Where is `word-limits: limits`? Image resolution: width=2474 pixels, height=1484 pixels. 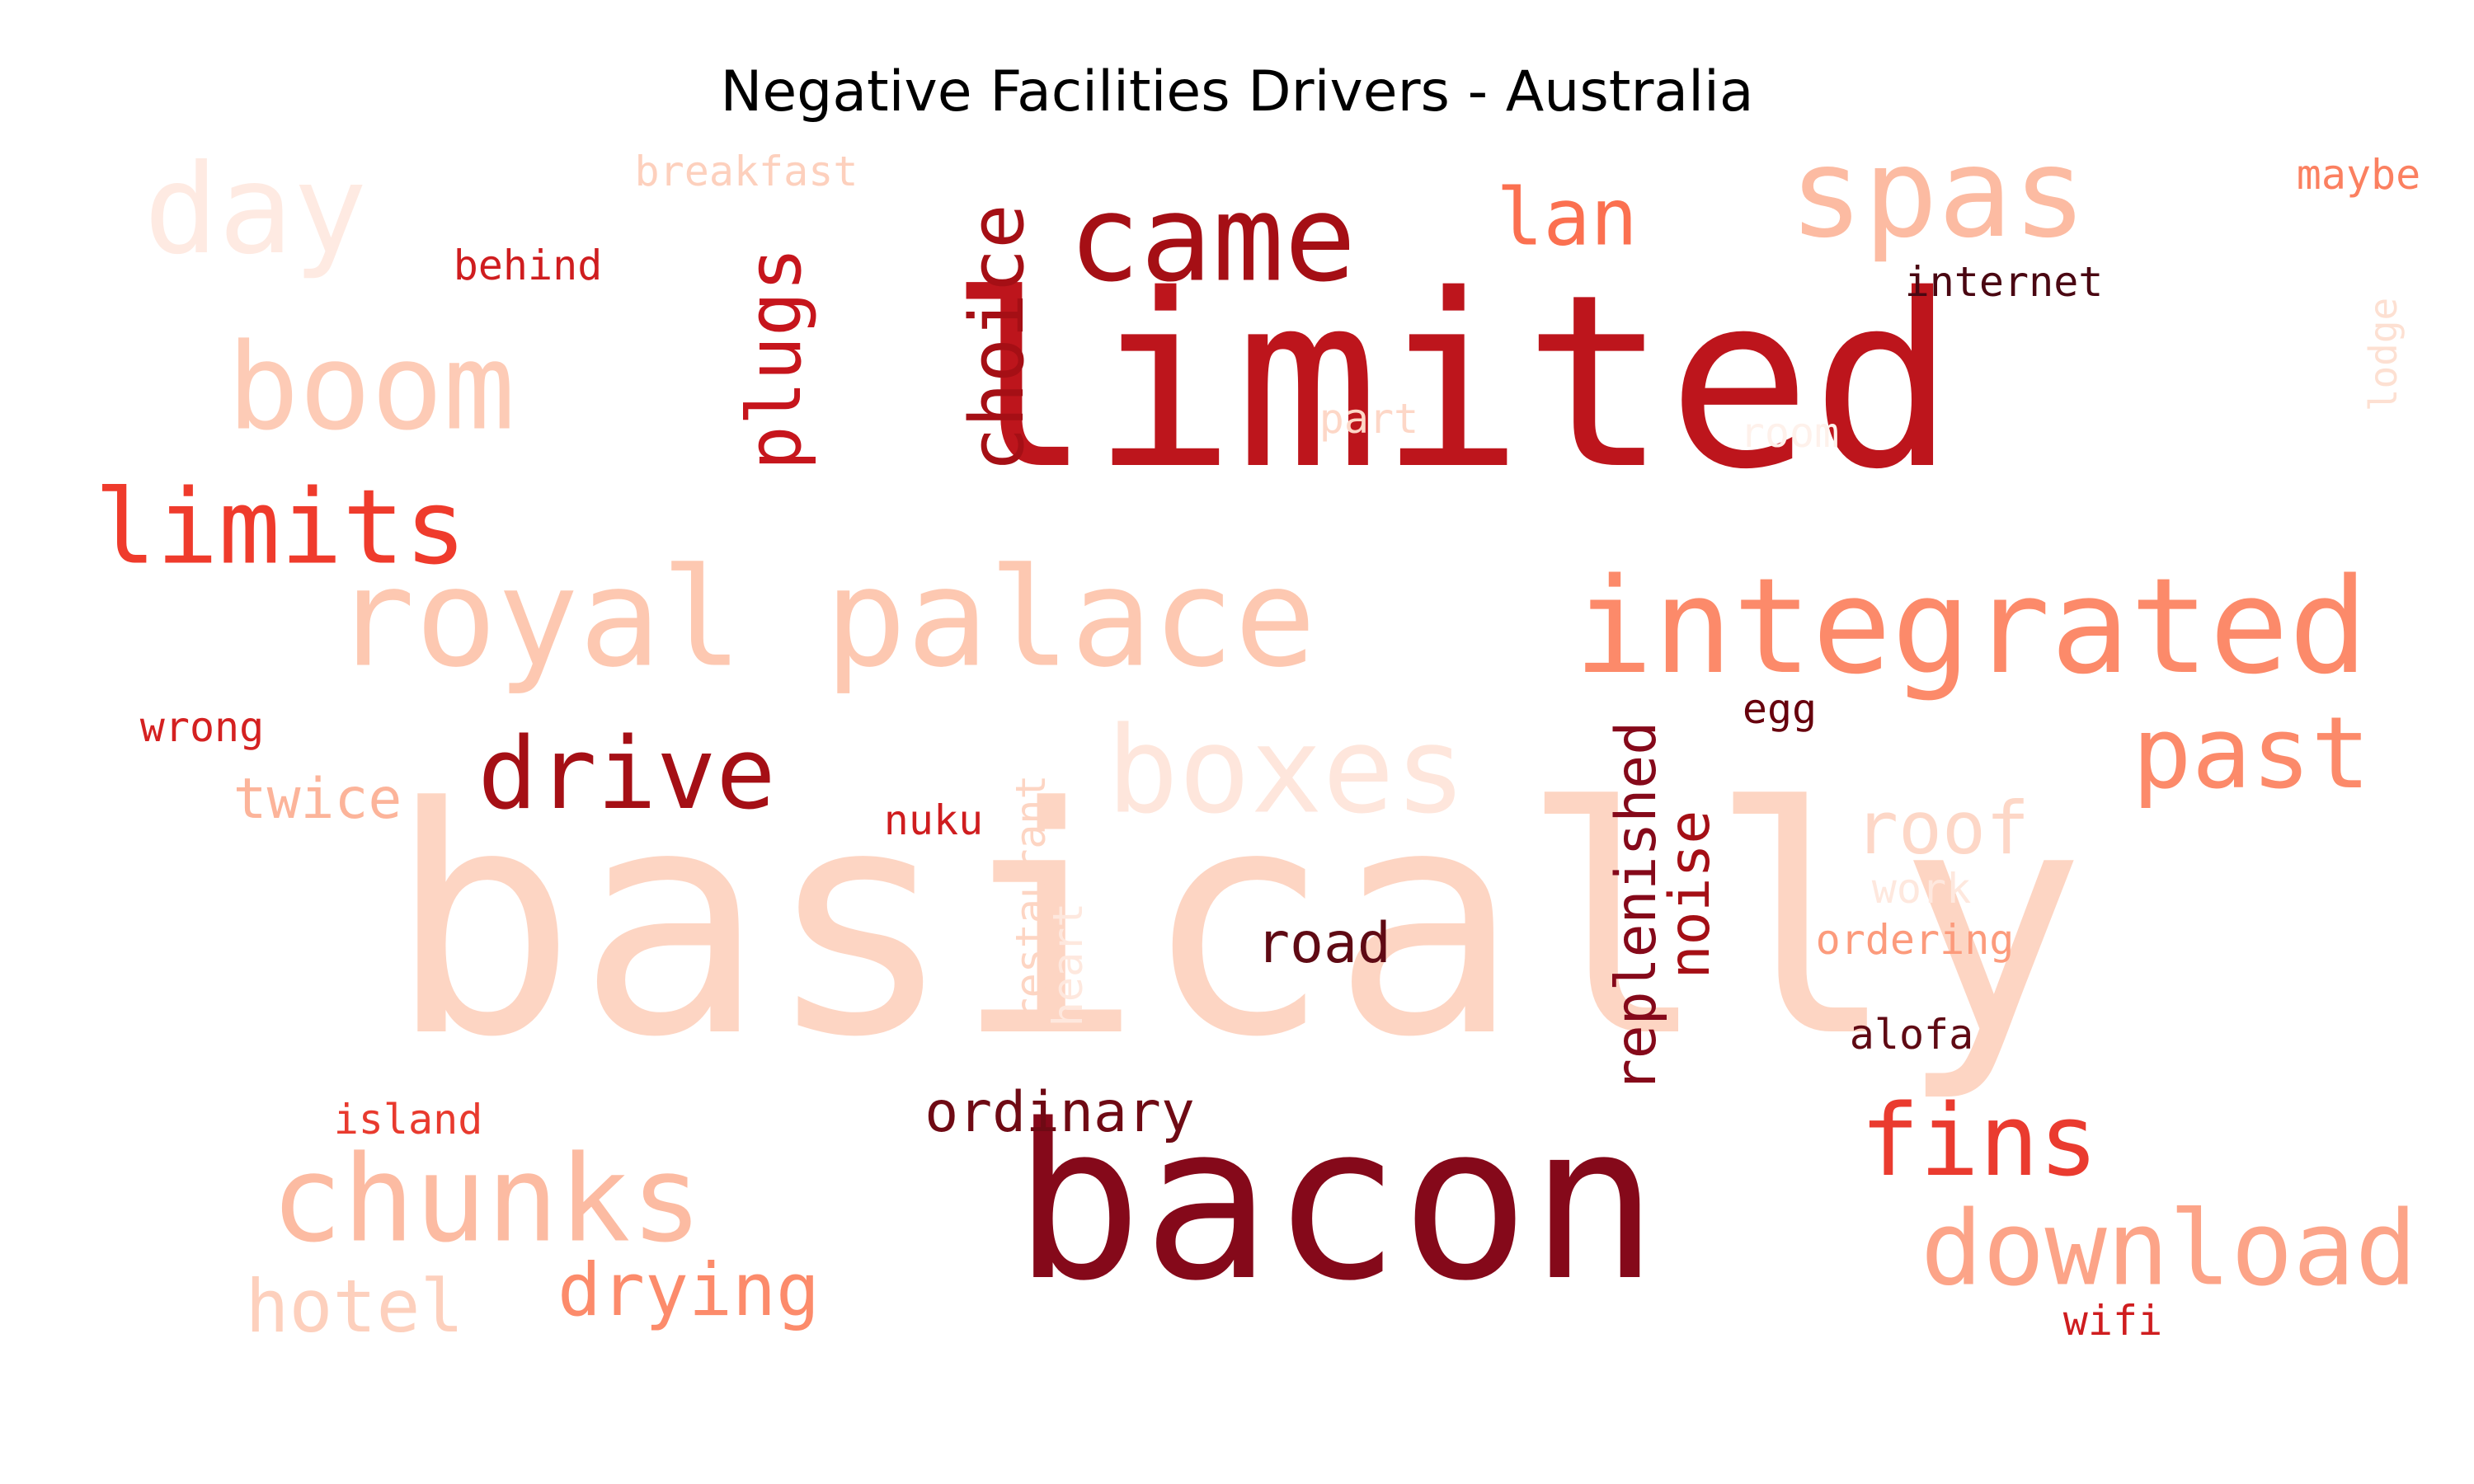
word-limits: limits is located at coordinates (280, 527).